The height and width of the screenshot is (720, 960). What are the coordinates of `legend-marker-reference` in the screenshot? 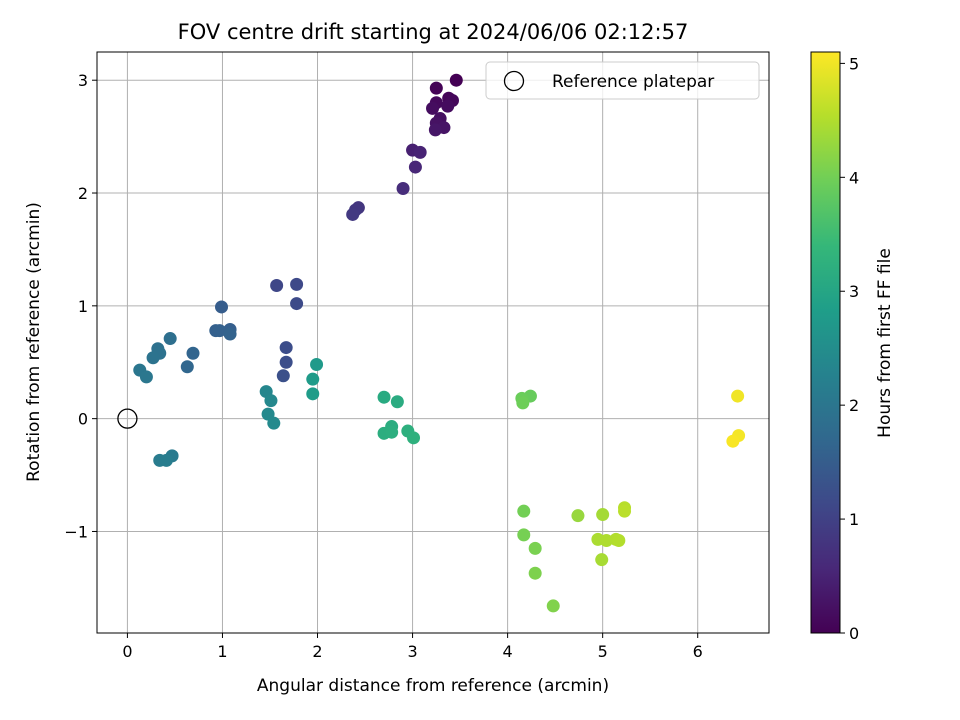 It's located at (514, 81).